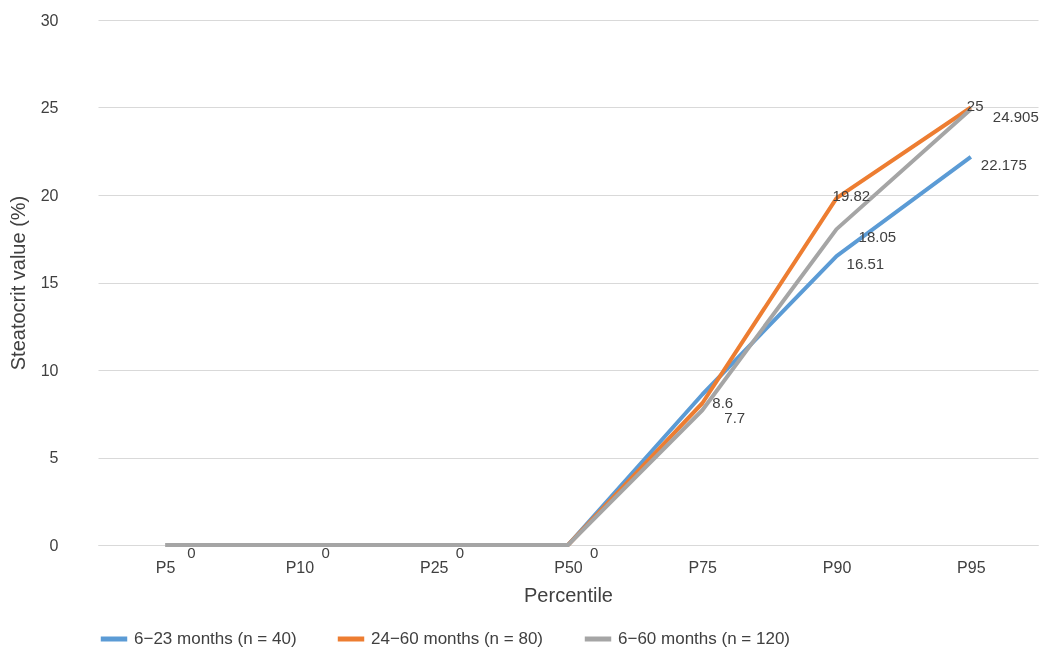 Image resolution: width=1051 pixels, height=666 pixels. What do you see at coordinates (49, 195) in the screenshot?
I see `y-tick-label: 20` at bounding box center [49, 195].